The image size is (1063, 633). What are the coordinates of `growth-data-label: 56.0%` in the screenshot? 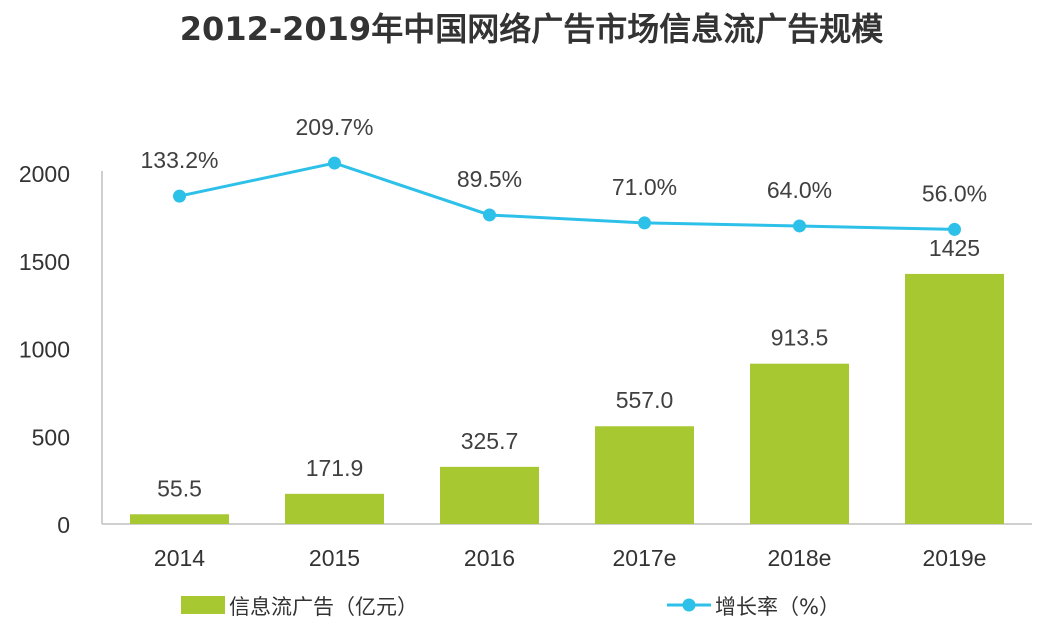 It's located at (954, 193).